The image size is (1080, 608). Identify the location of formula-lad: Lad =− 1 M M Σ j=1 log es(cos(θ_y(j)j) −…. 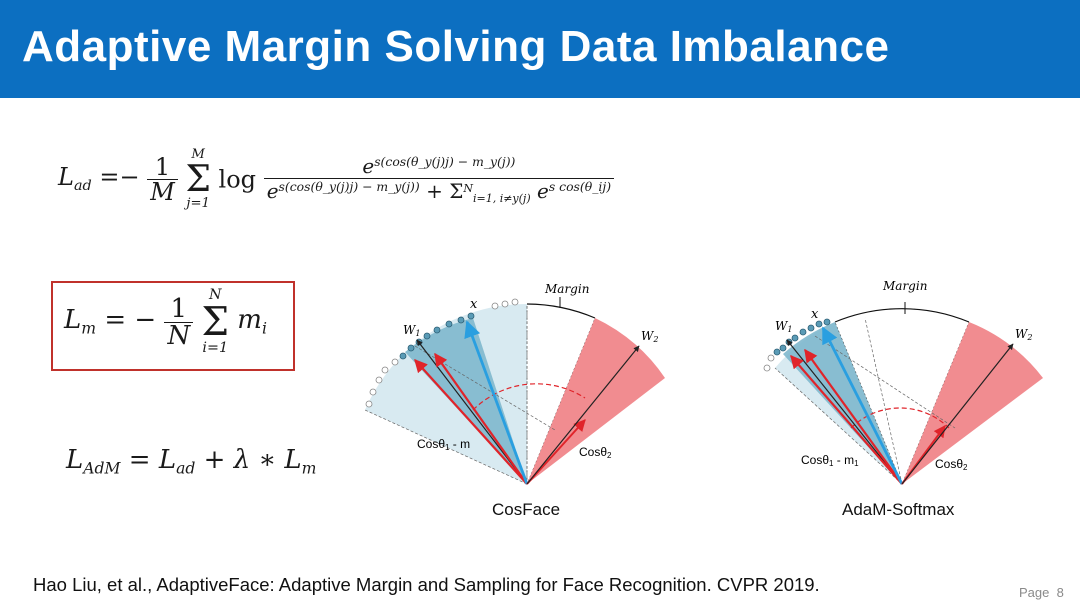
(336, 179).